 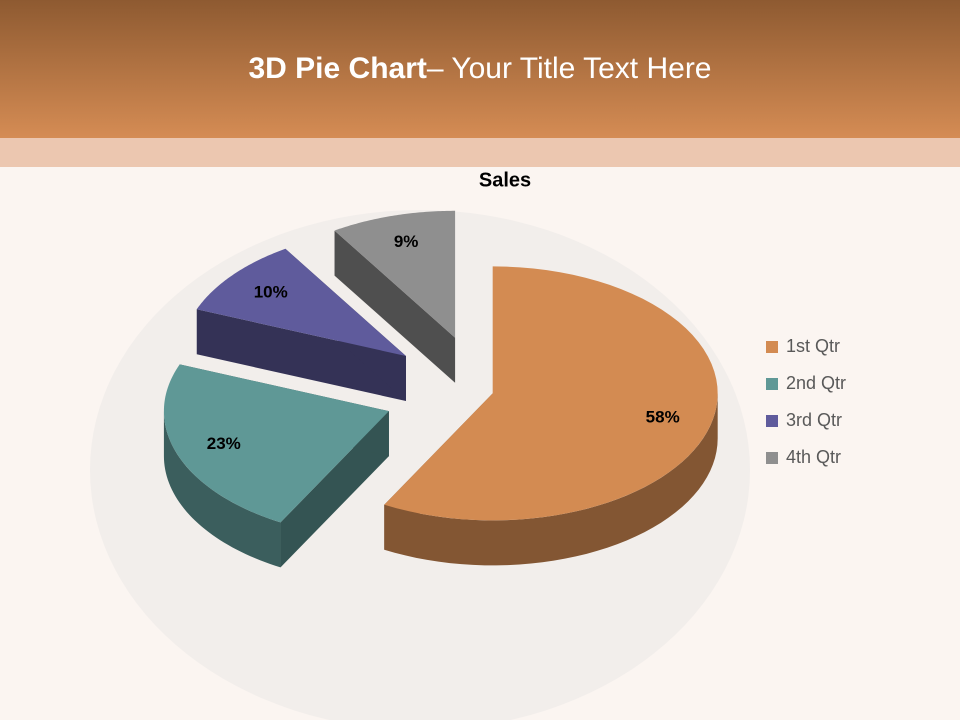 What do you see at coordinates (813, 346) in the screenshot?
I see `legend-label: 1st Qtr` at bounding box center [813, 346].